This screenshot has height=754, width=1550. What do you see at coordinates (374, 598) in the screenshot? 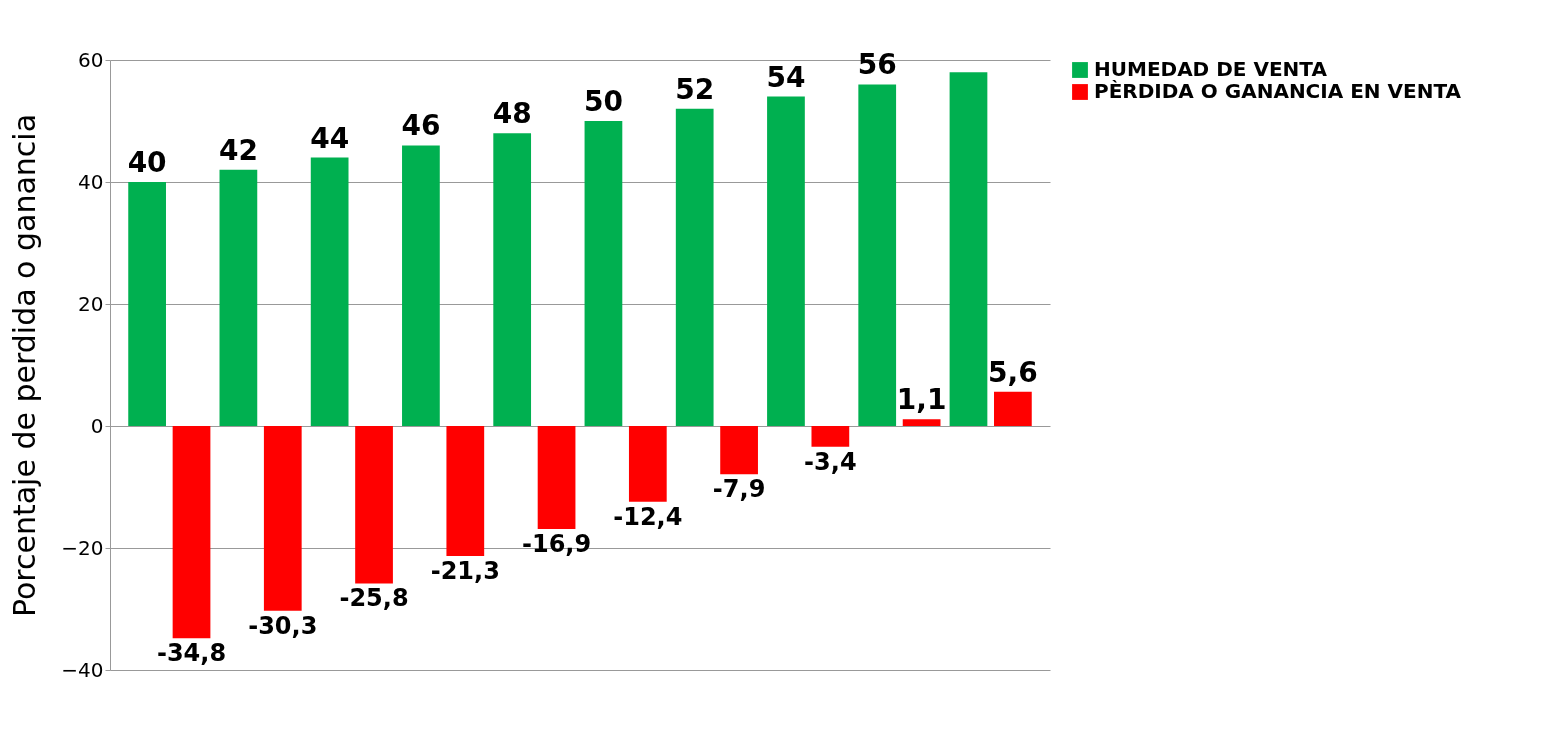
I see `data-label: -25,8` at bounding box center [374, 598].